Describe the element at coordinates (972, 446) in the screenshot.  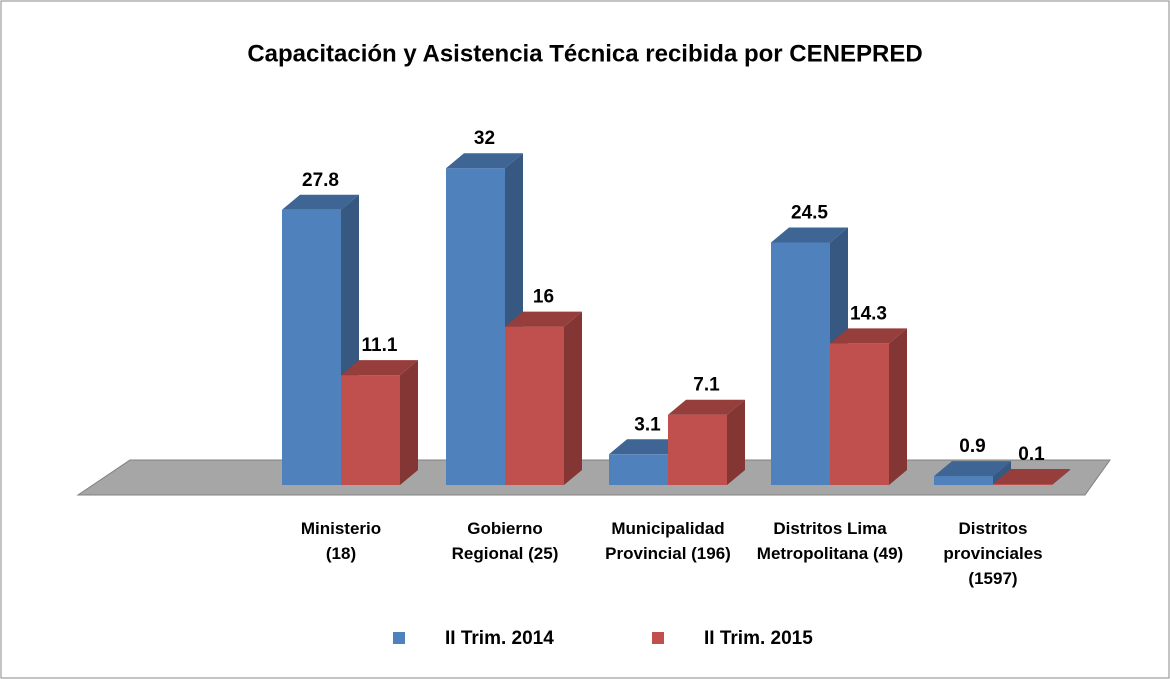
I see `data-label: 0.9` at that location.